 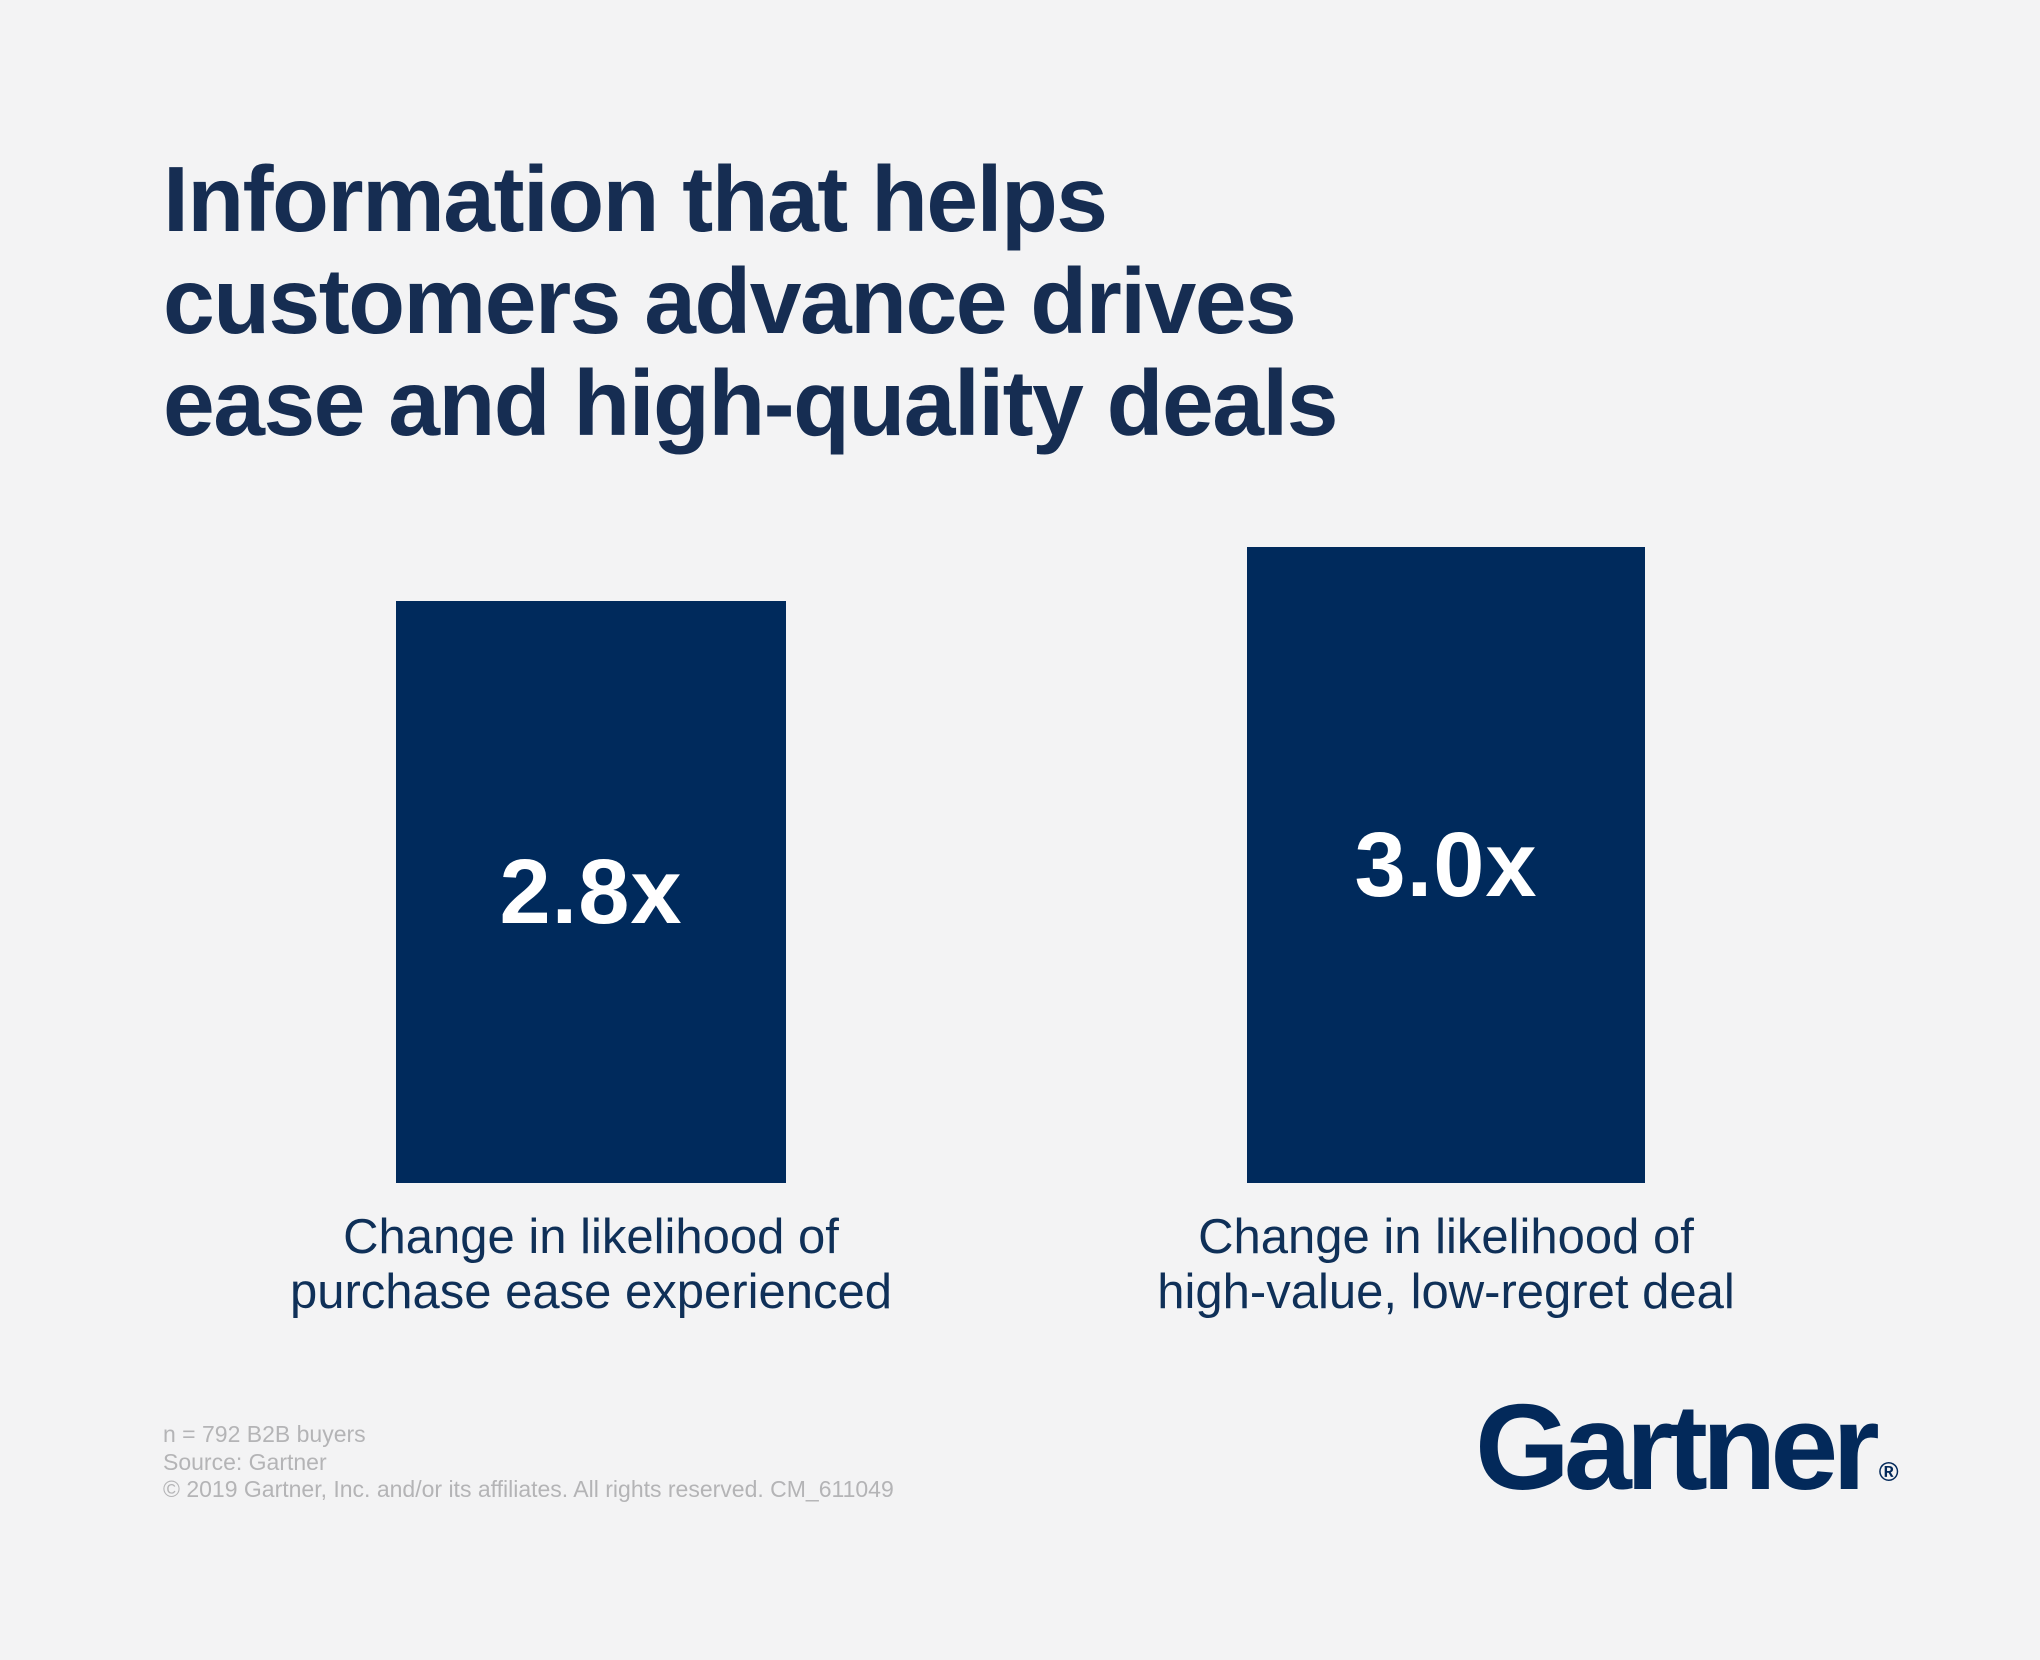 I want to click on registered-trademark-icon: ®, so click(x=1888, y=1472).